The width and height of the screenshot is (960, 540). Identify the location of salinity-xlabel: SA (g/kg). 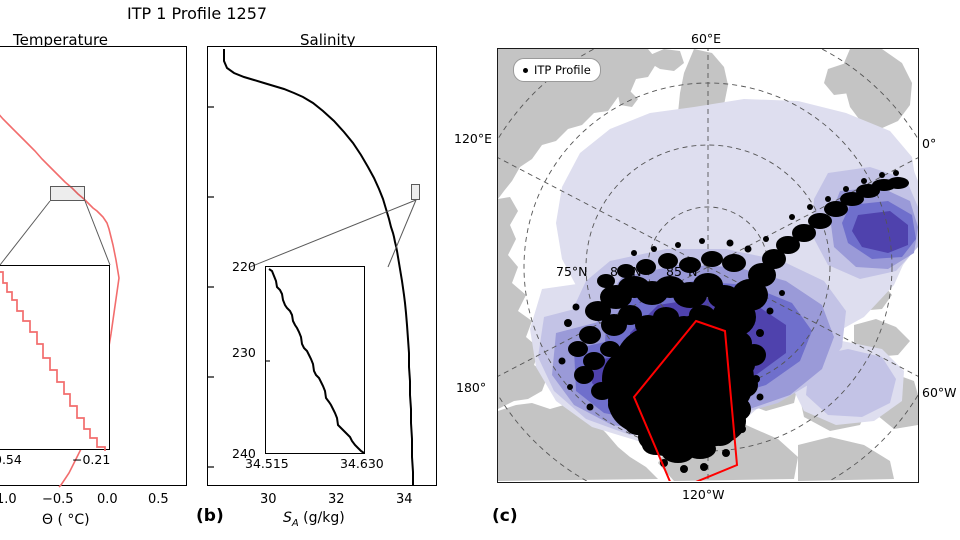
(314, 519).